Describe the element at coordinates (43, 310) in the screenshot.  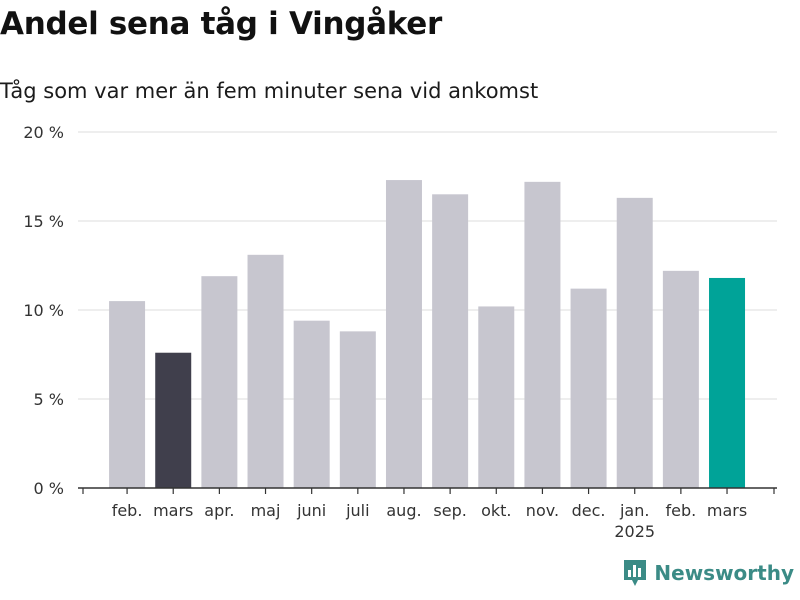
I see `y-tick-label: 10 %` at that location.